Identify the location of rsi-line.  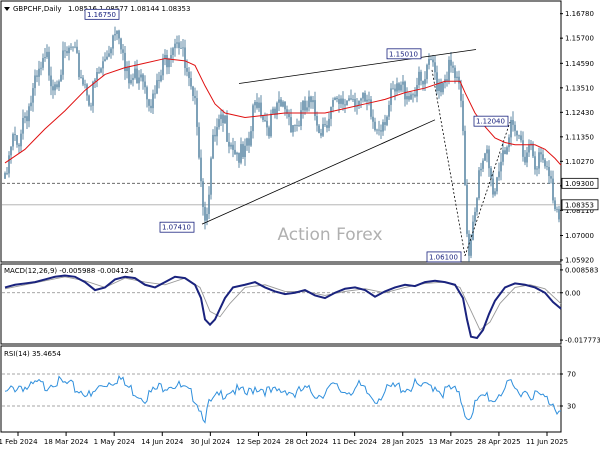
(283, 399).